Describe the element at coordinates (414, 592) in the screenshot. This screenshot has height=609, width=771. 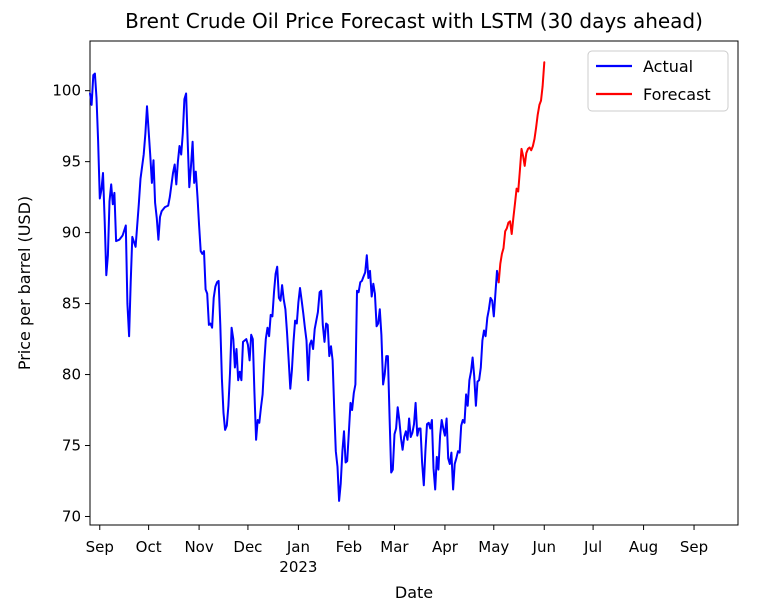
I see `x-axis-label: Date` at that location.